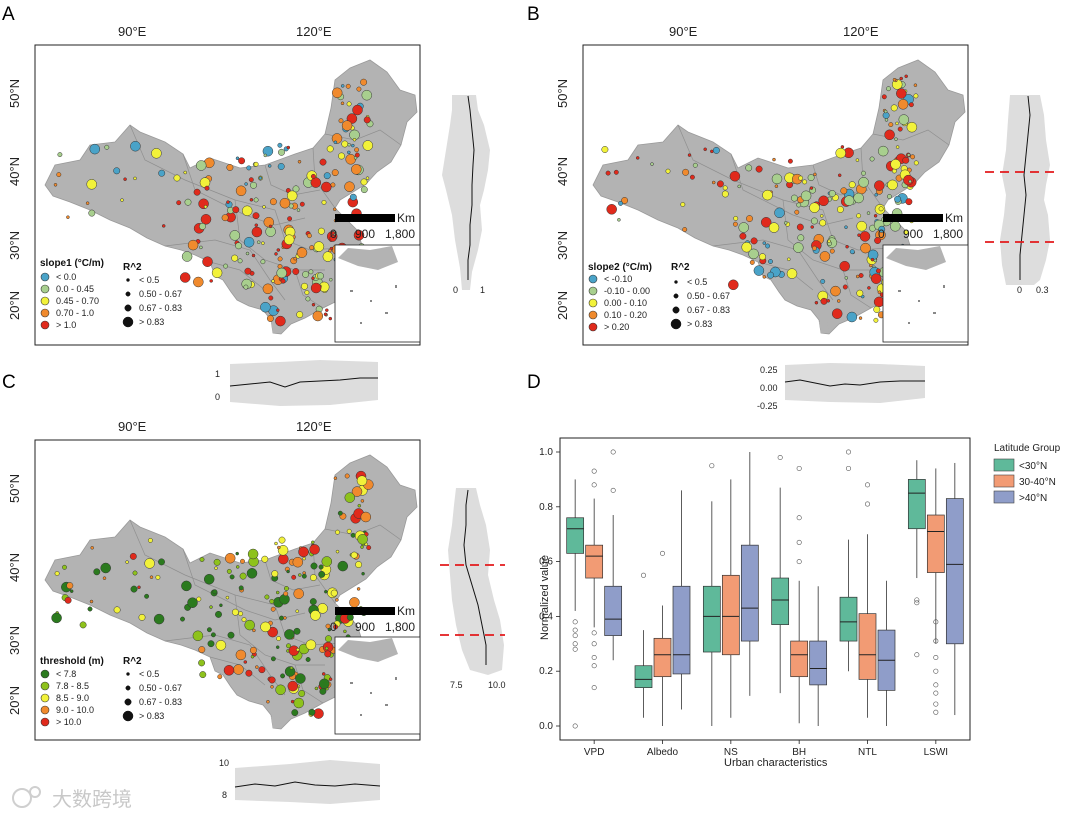 Image resolution: width=1080 pixels, height=818 pixels. What do you see at coordinates (916, 258) in the screenshot?
I see `inset-land-b` at bounding box center [916, 258].